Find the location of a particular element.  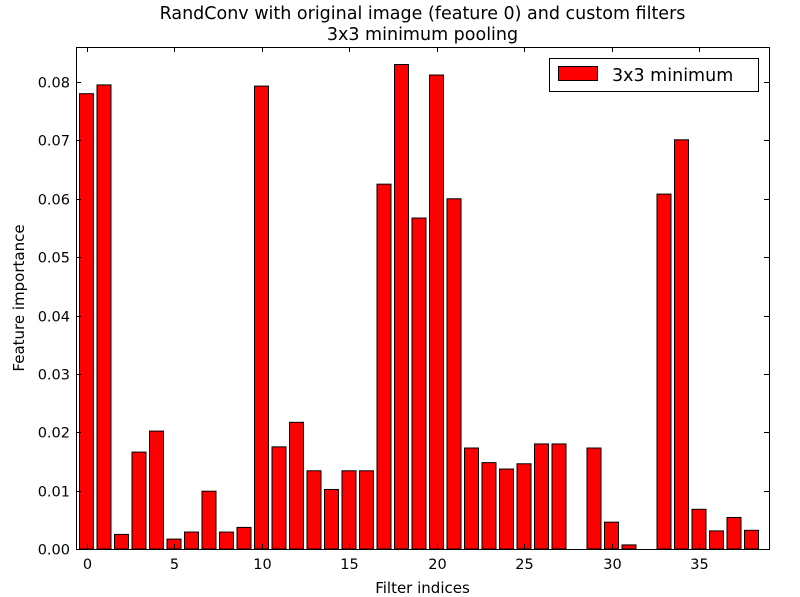

x-tick-label: 20 is located at coordinates (437, 565).